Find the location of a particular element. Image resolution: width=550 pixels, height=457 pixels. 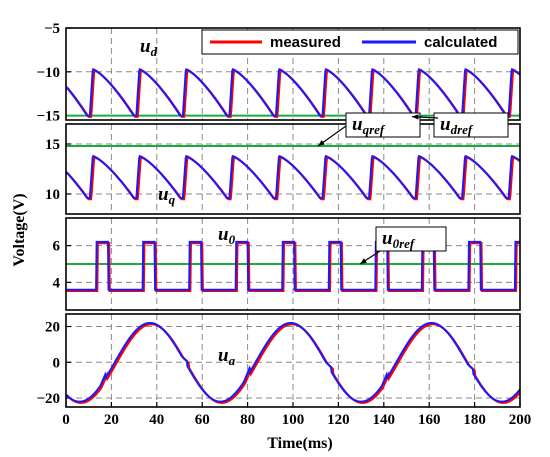

y-tick-label: −5 is located at coordinates (52, 29).